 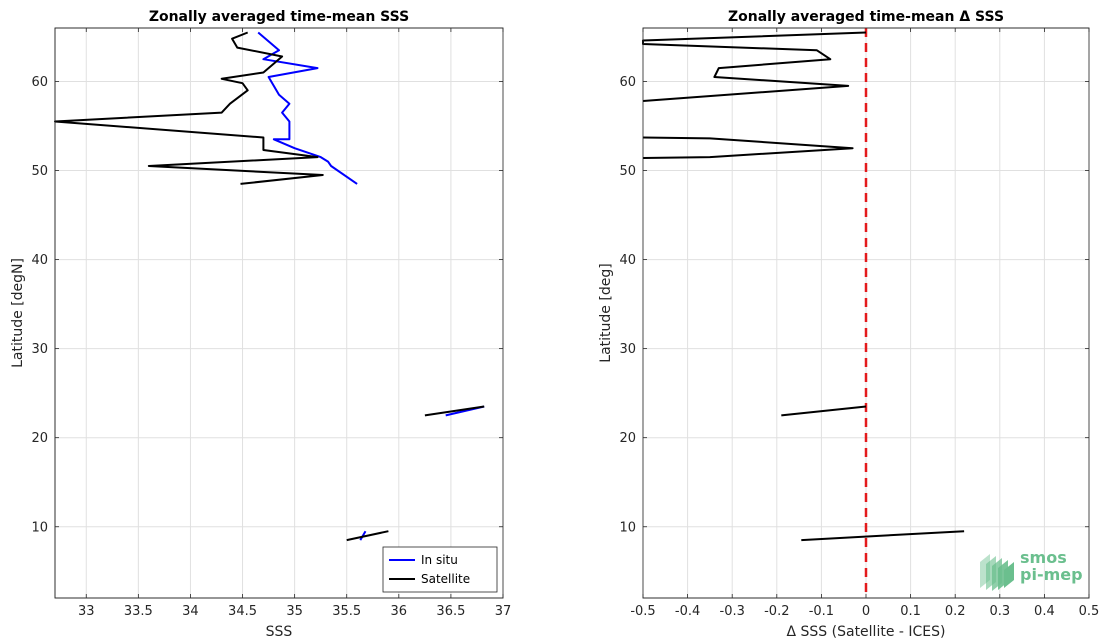 What do you see at coordinates (86, 611) in the screenshot?
I see `x-tick-label: 33` at bounding box center [86, 611].